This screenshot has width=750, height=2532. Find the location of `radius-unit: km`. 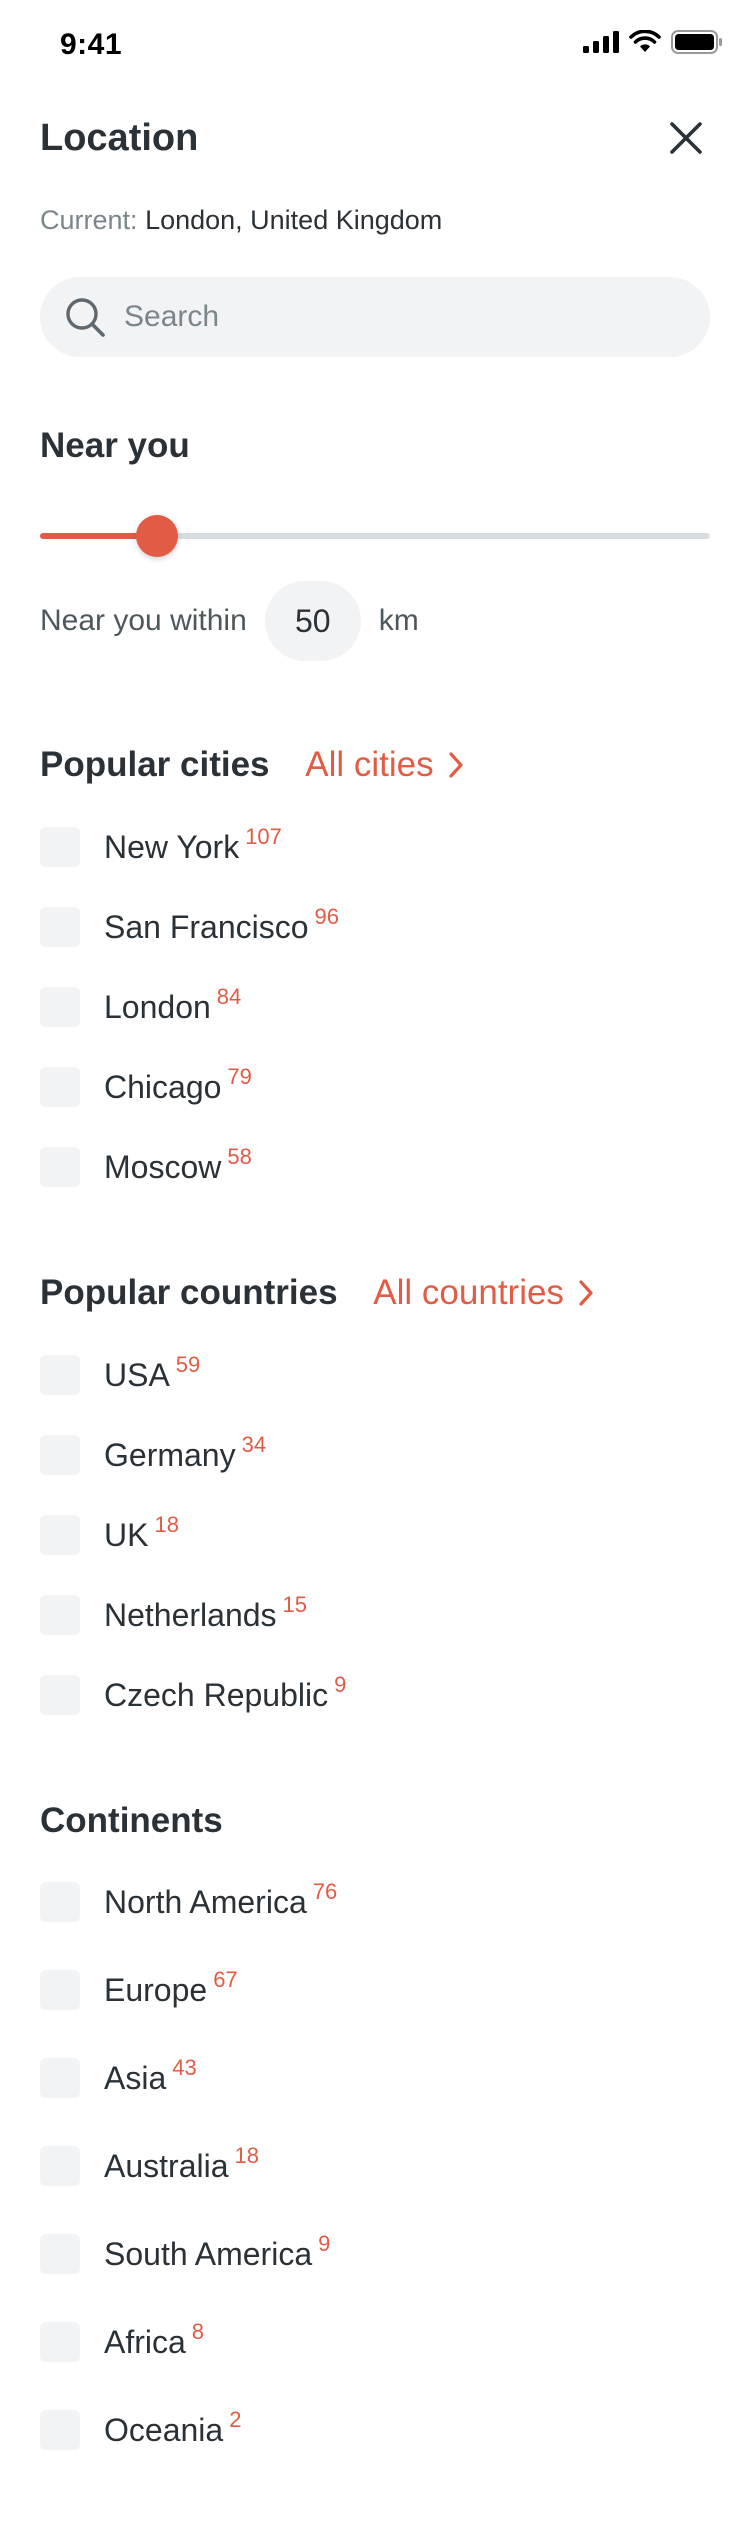

radius-unit: km is located at coordinates (398, 620).